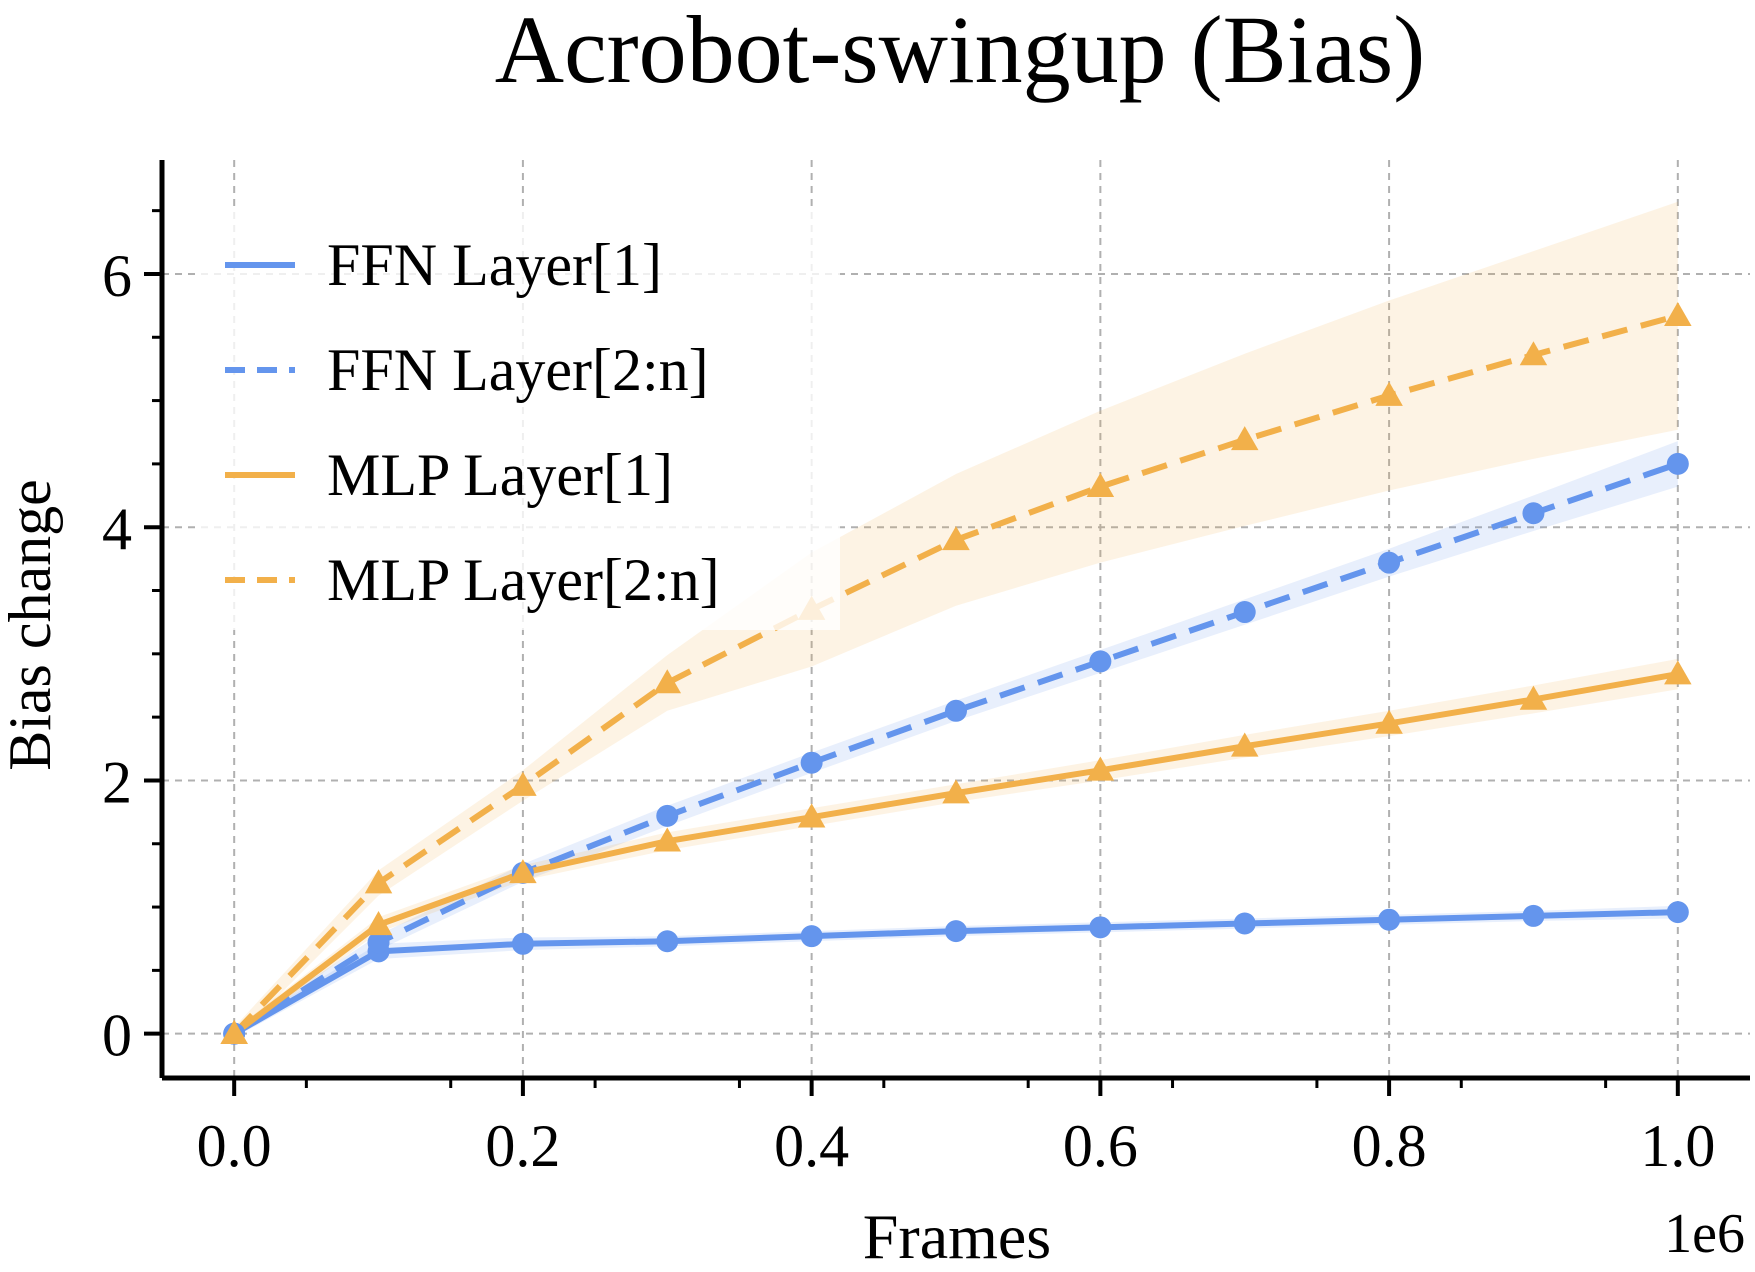 Image resolution: width=1755 pixels, height=1272 pixels. I want to click on y-tick-label: 6, so click(117, 276).